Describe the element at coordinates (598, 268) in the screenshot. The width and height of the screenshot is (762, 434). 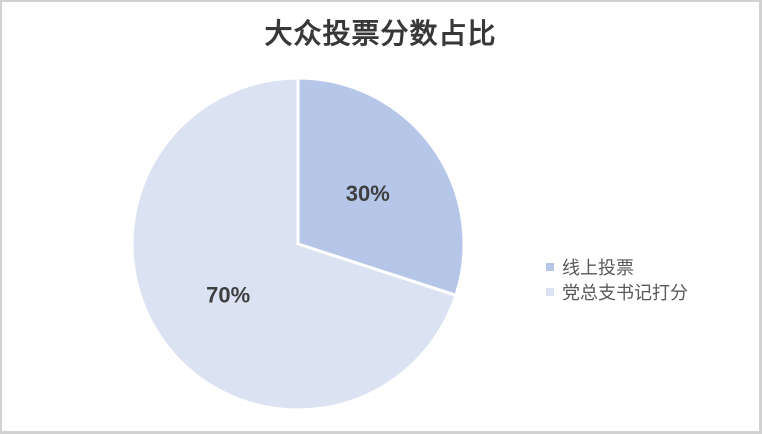
I see `legend-label-online-voting: 线上投票` at that location.